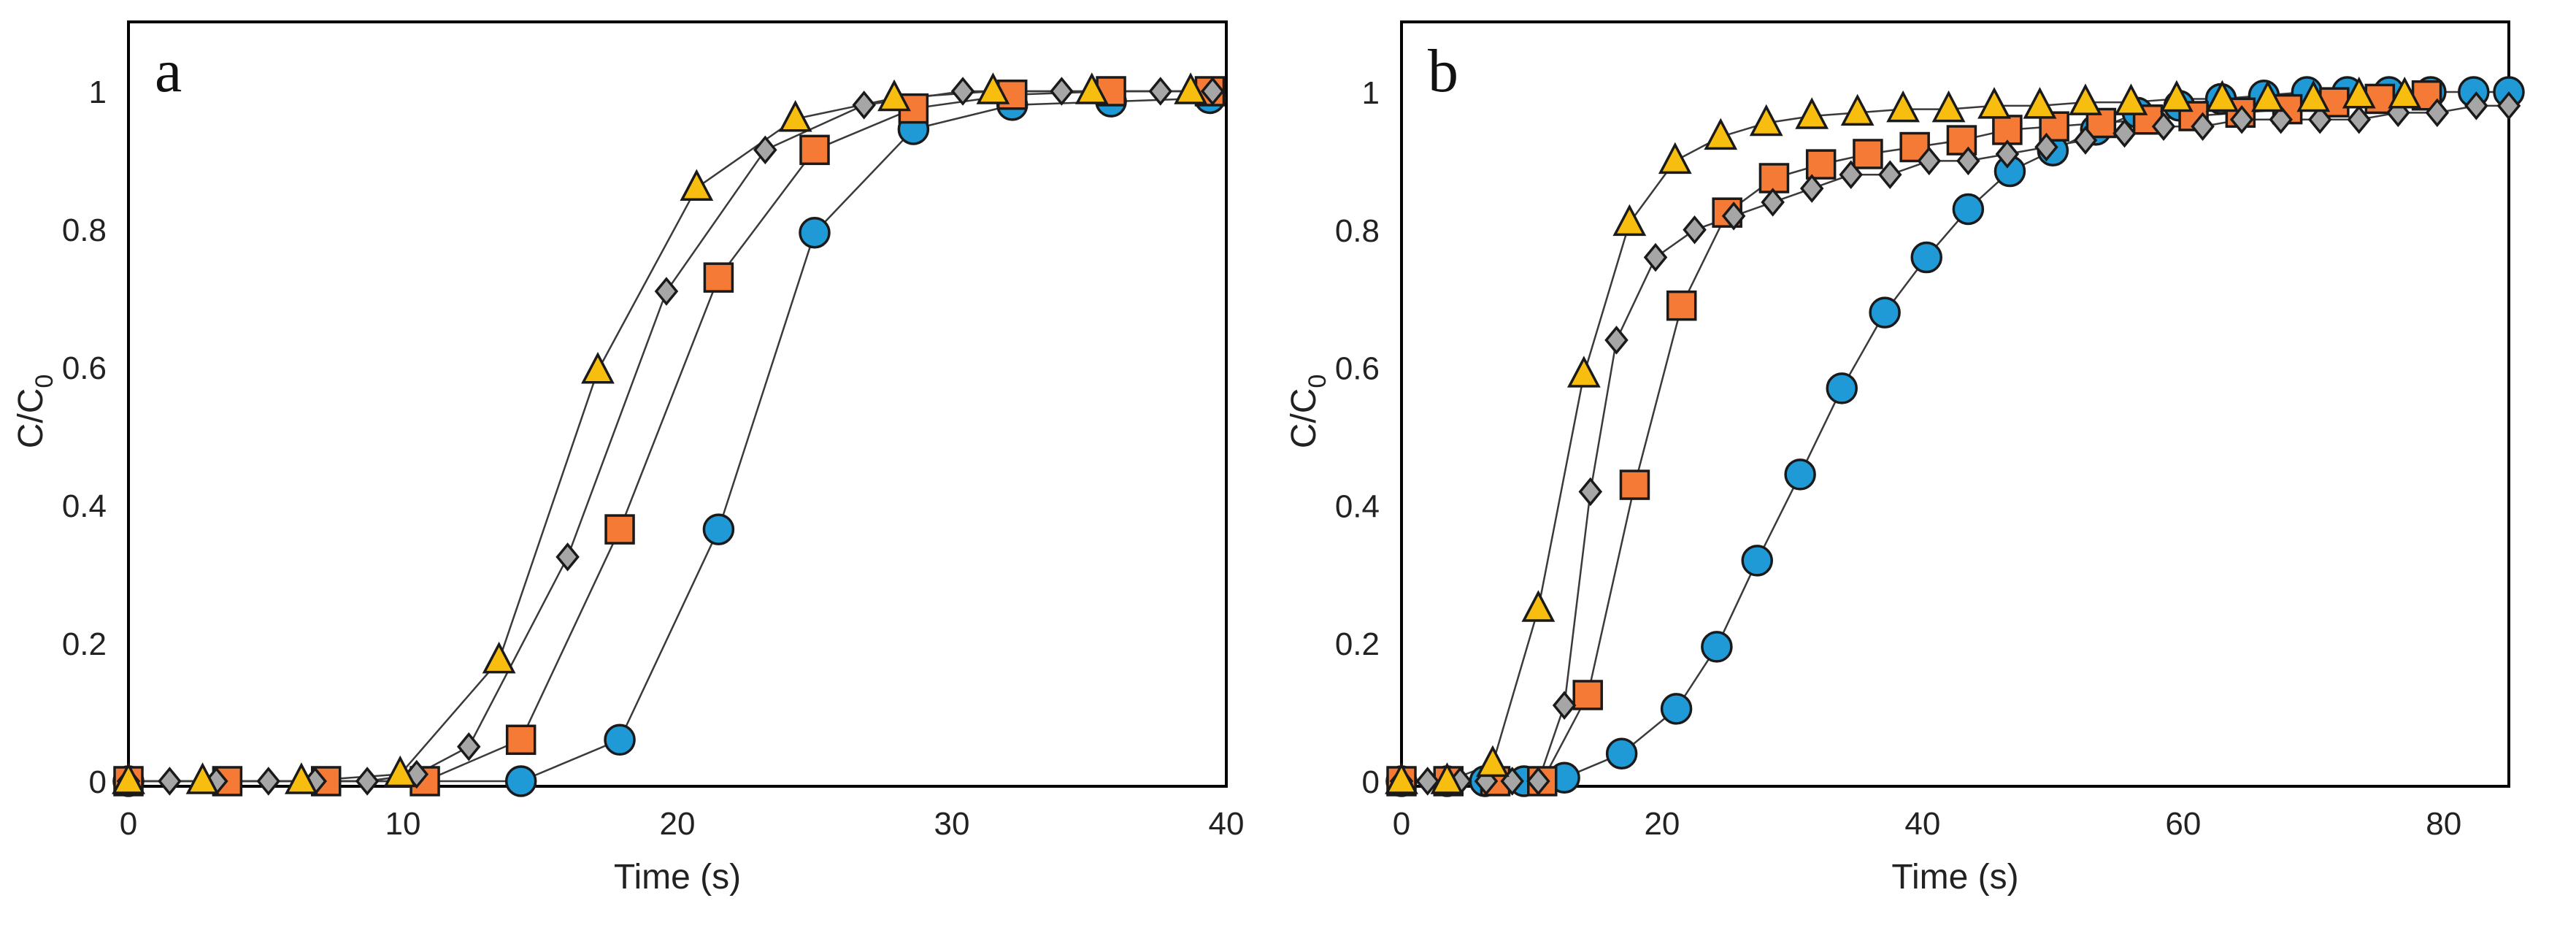 The height and width of the screenshot is (925, 2576). Describe the element at coordinates (1317, 381) in the screenshot. I see `y-axis-title-subscript: 0` at that location.